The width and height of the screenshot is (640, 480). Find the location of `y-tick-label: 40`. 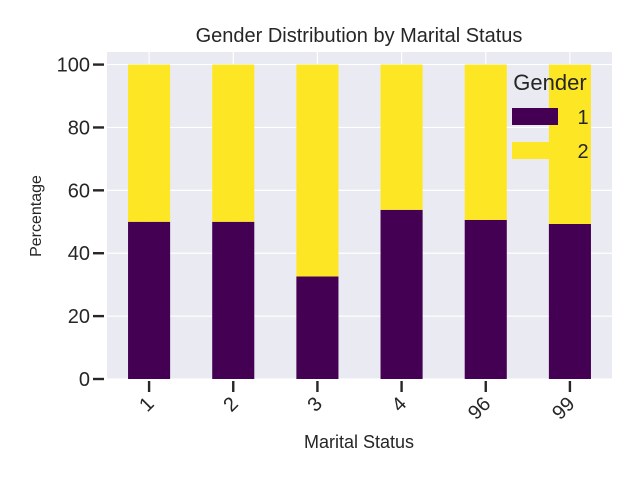

y-tick-label: 40 is located at coordinates (79, 254).